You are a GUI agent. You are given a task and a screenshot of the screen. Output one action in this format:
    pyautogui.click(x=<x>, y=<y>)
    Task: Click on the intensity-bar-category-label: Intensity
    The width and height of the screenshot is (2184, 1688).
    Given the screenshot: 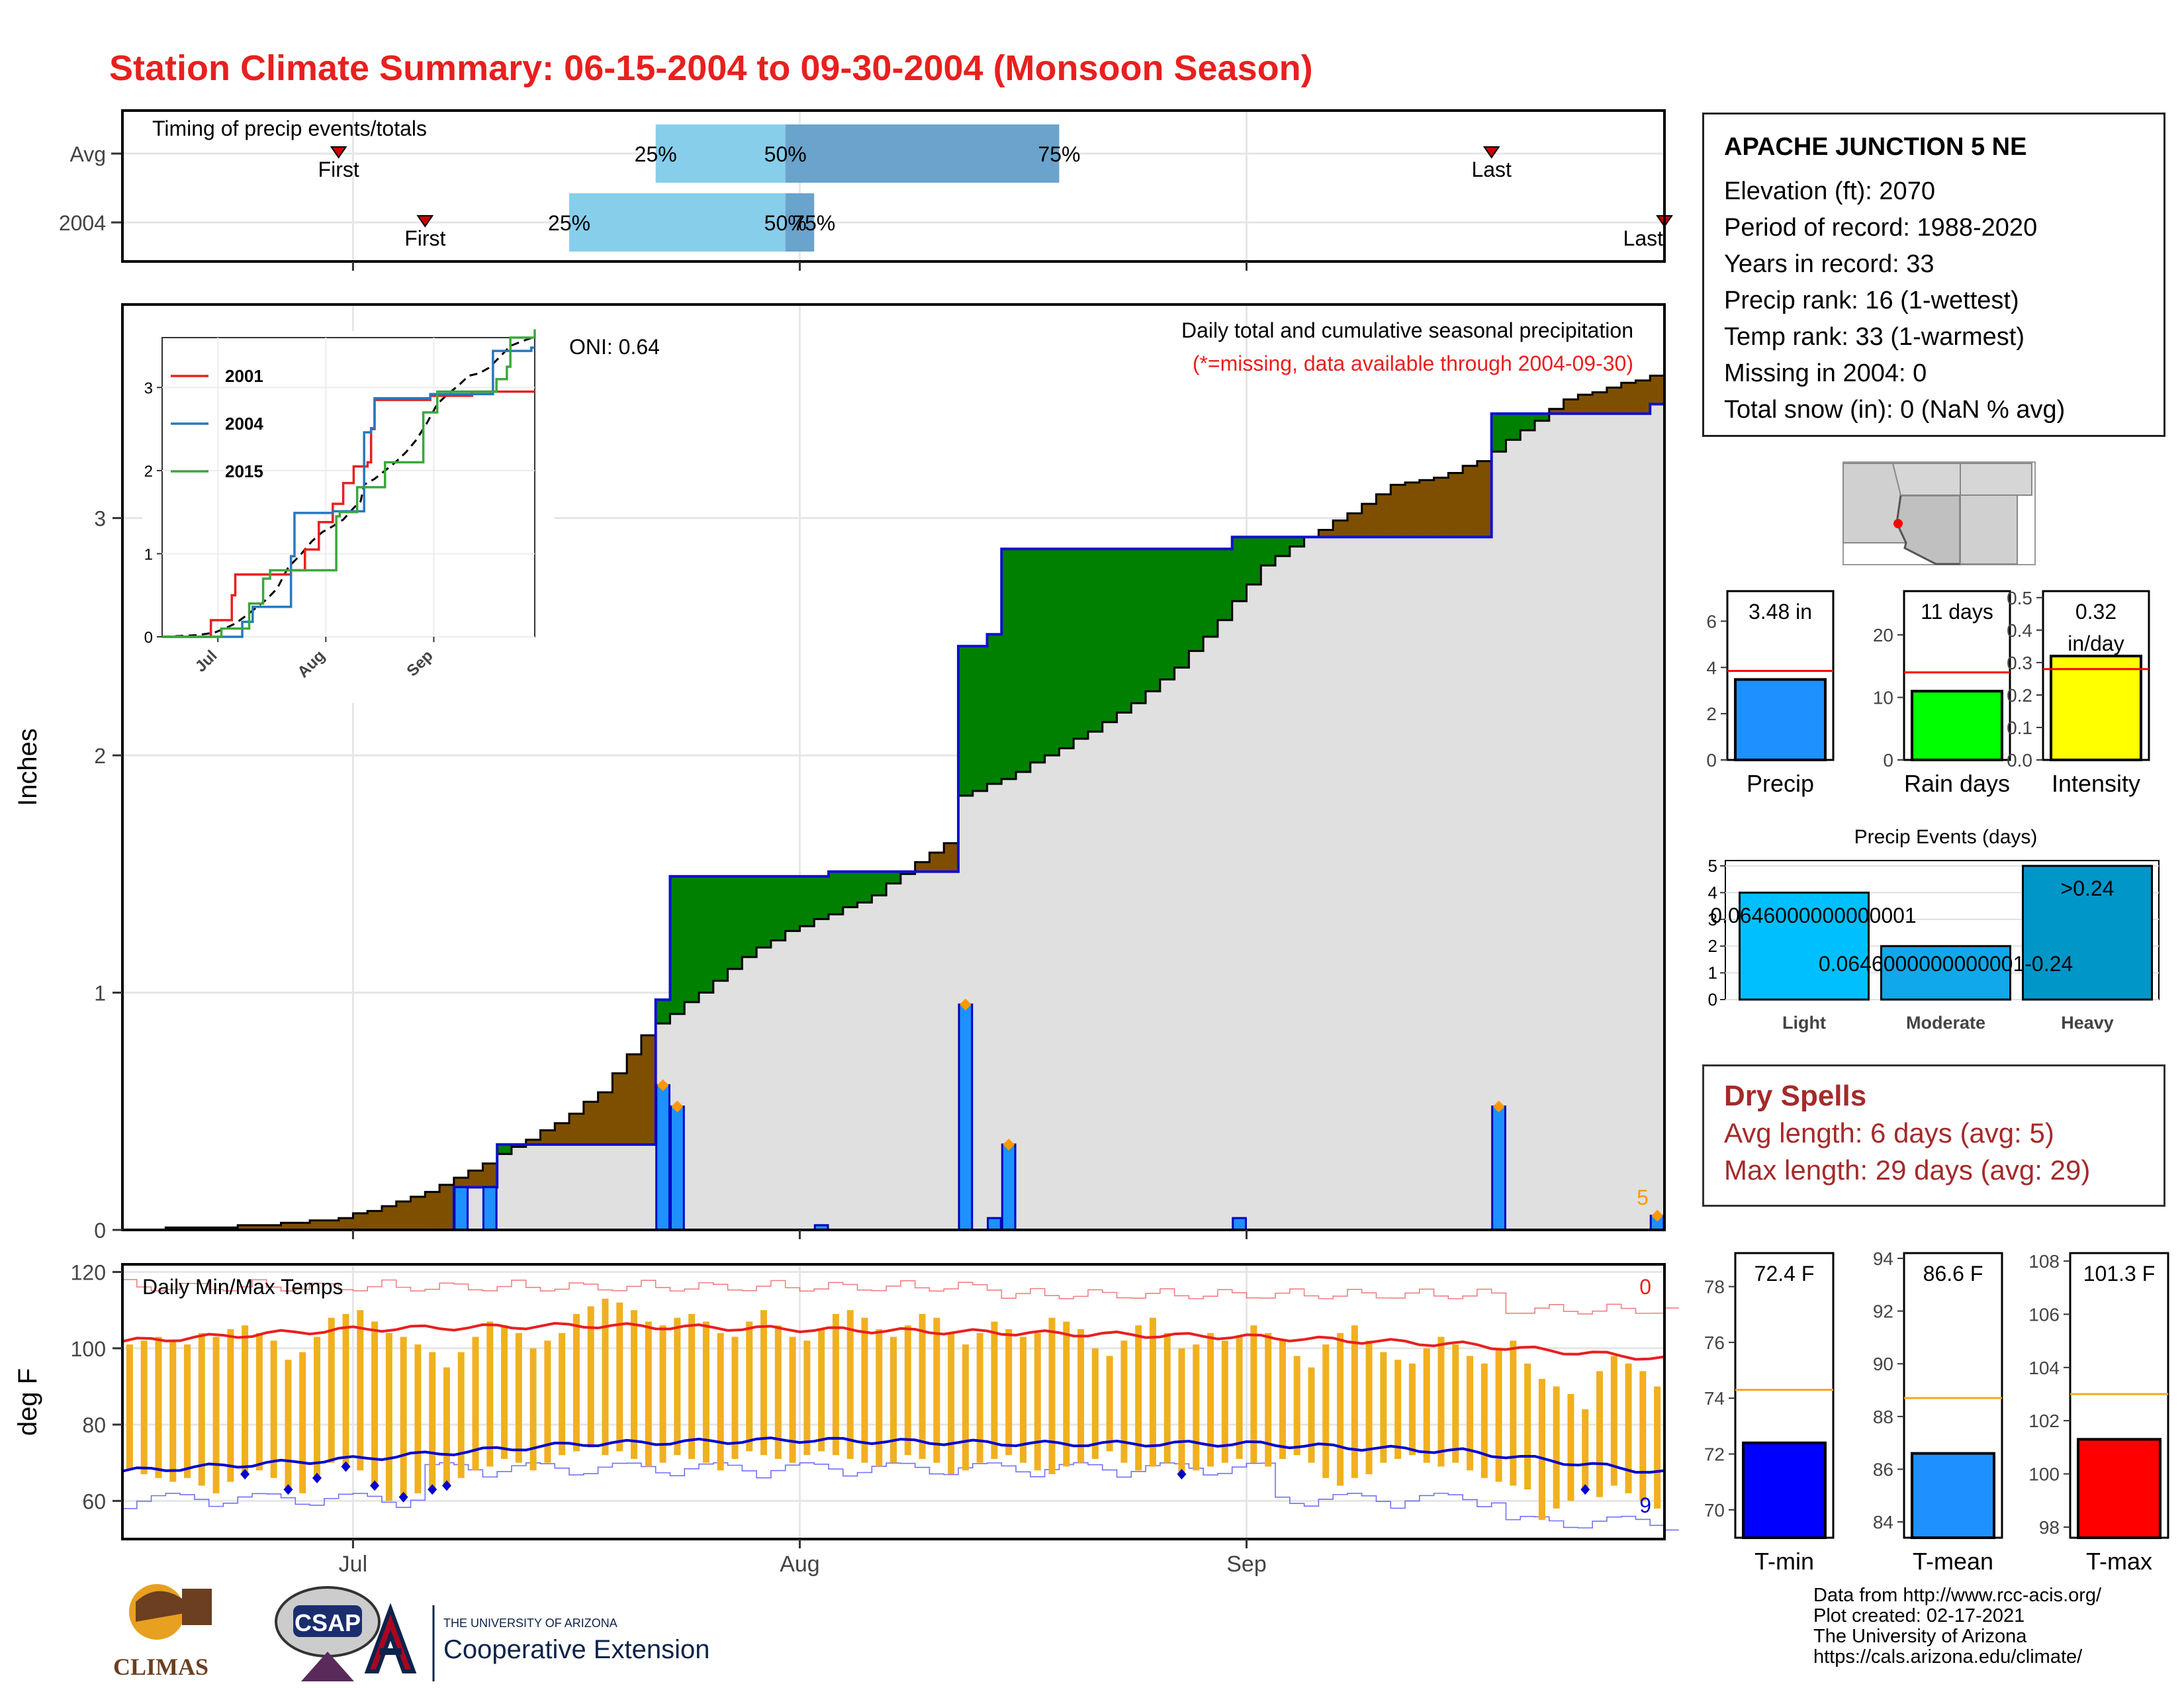 What is the action you would take?
    pyautogui.click(x=2096, y=783)
    